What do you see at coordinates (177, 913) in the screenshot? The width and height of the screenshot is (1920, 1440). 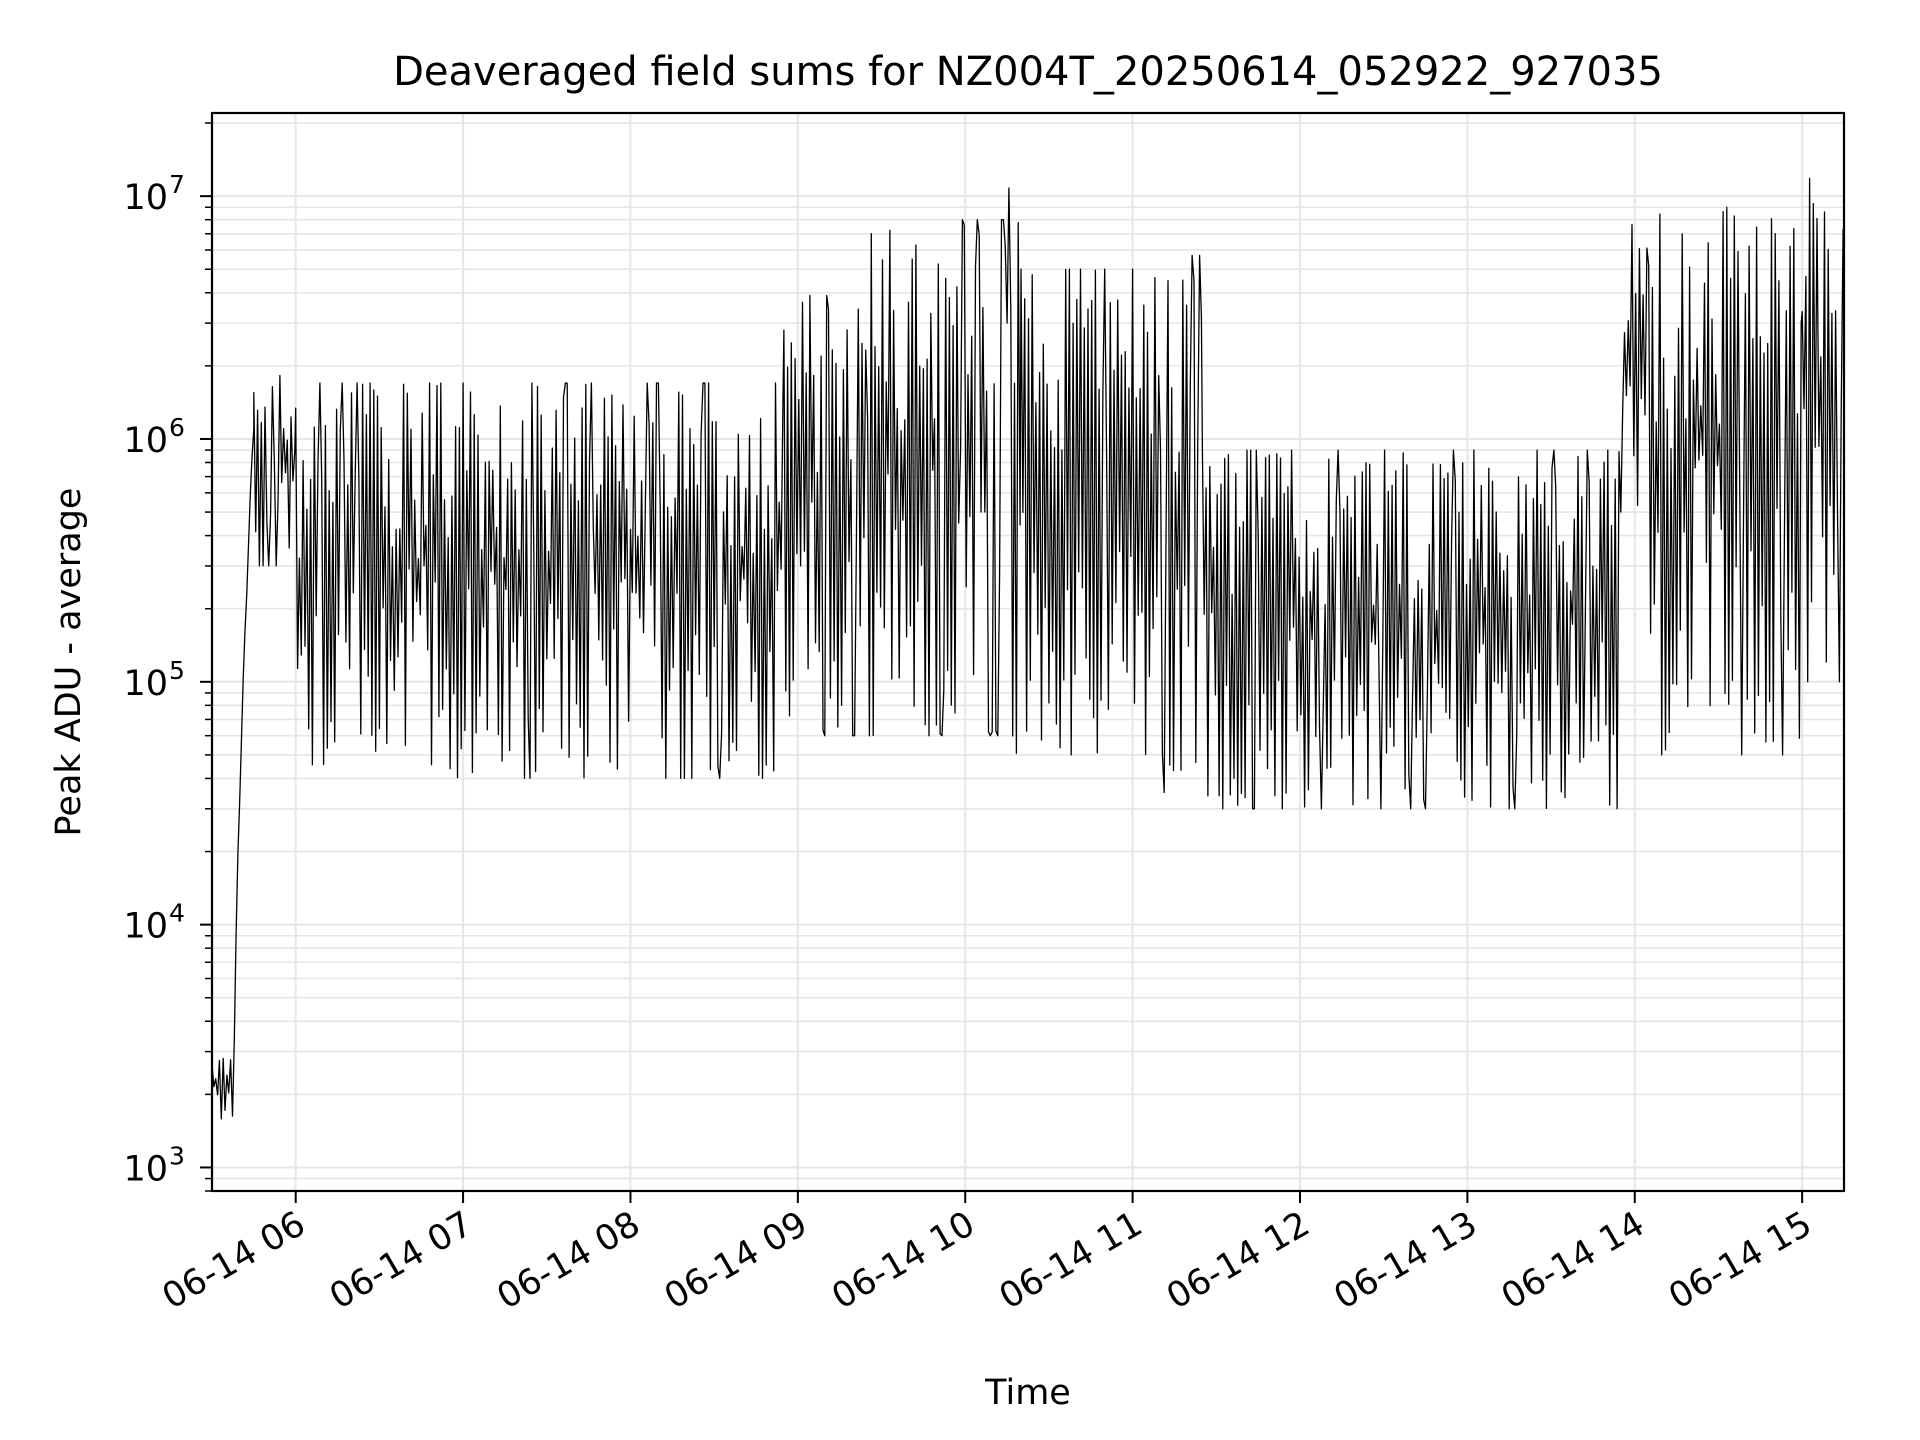 I see `y-tick-exponent: 4` at bounding box center [177, 913].